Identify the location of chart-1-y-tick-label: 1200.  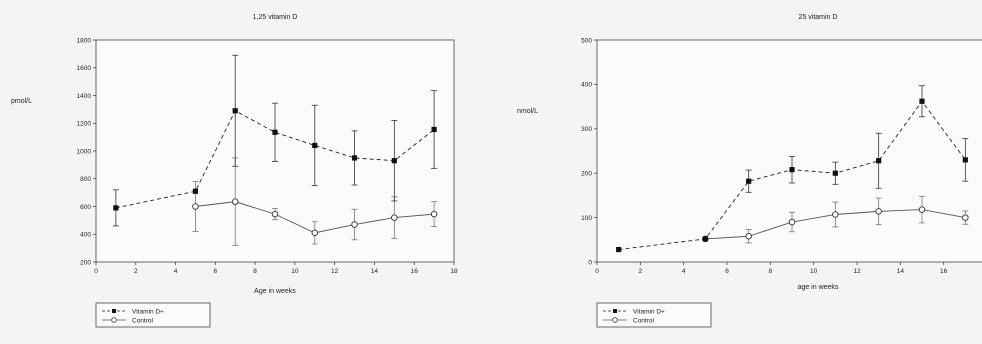
(84, 124).